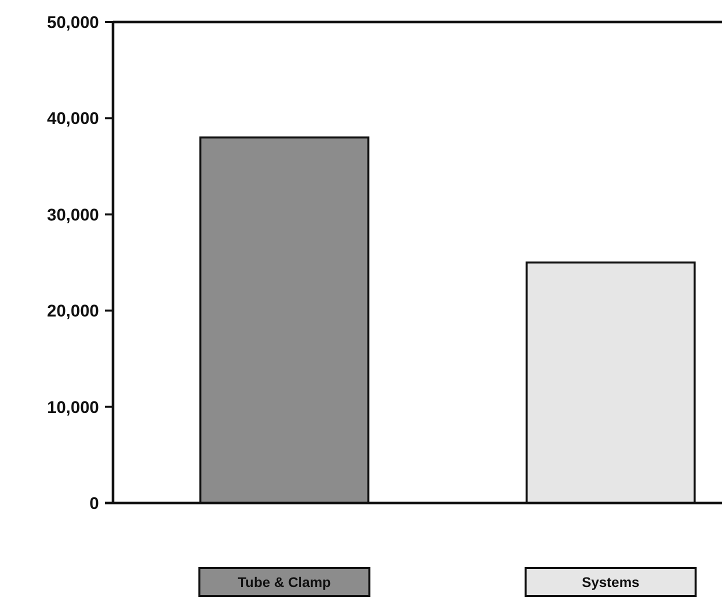 The image size is (722, 599). Describe the element at coordinates (73, 311) in the screenshot. I see `y-tick-label: 20,000` at that location.